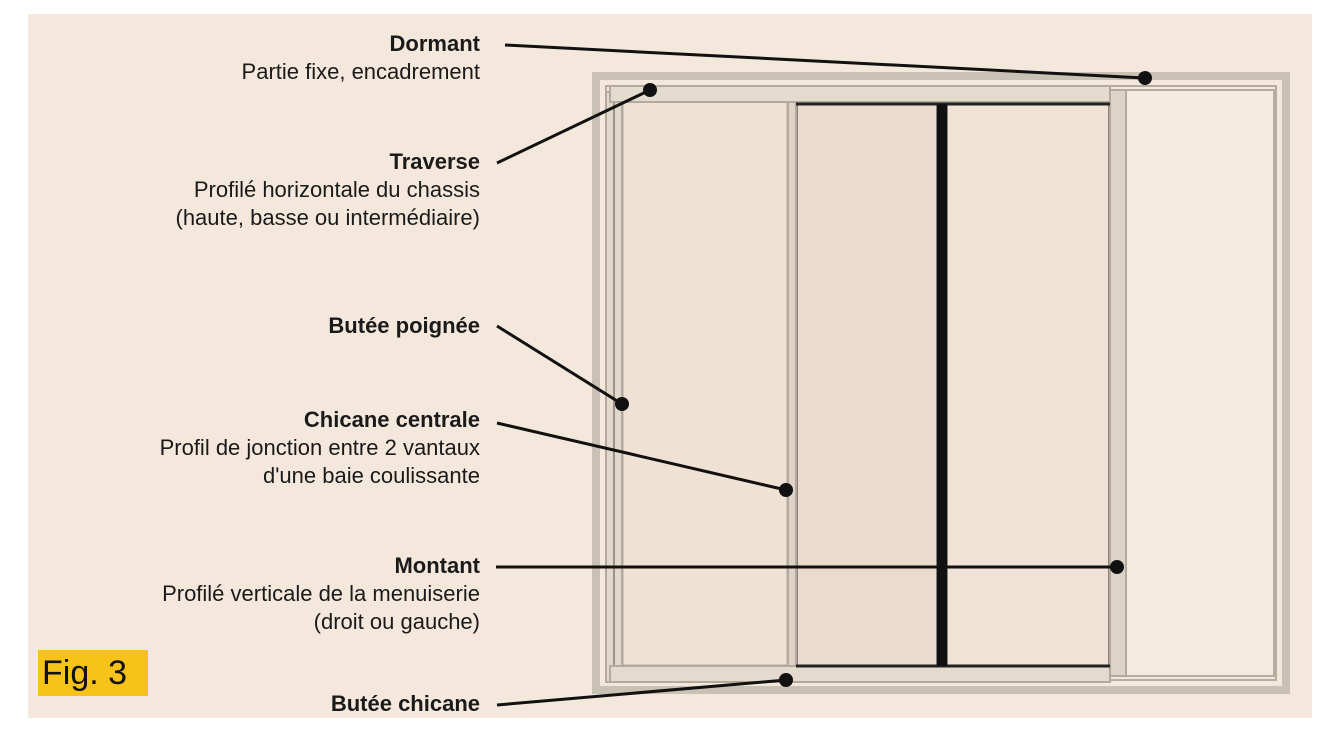 Image resolution: width=1332 pixels, height=730 pixels. What do you see at coordinates (705, 383) in the screenshot?
I see `sash-left` at bounding box center [705, 383].